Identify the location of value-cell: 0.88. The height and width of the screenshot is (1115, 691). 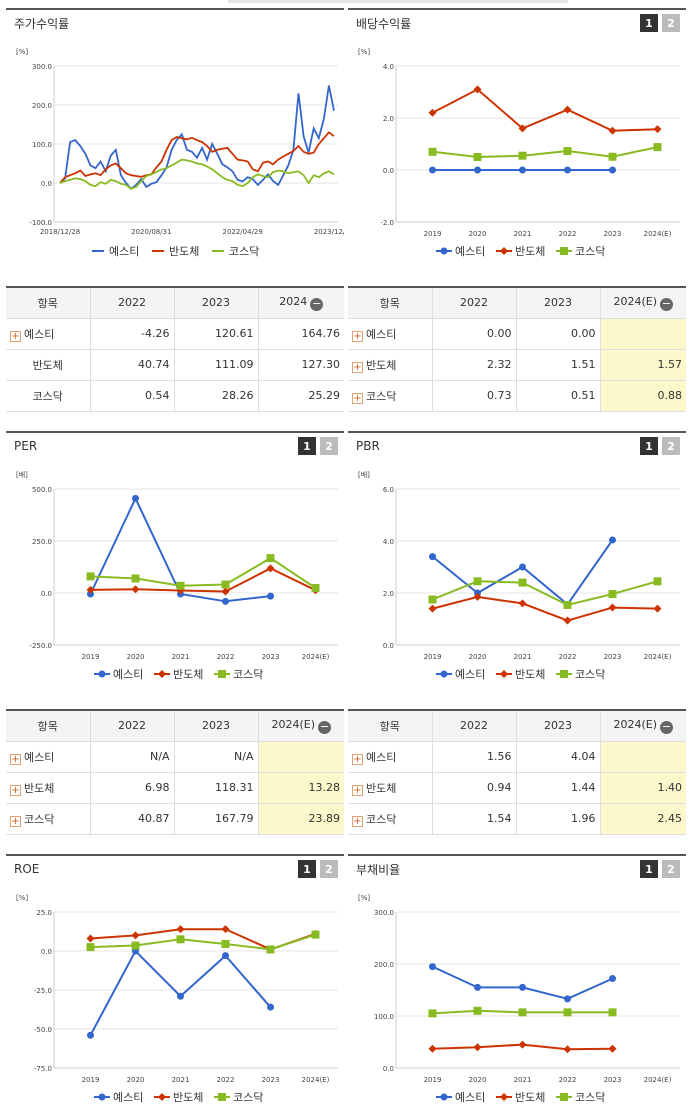
(642, 395).